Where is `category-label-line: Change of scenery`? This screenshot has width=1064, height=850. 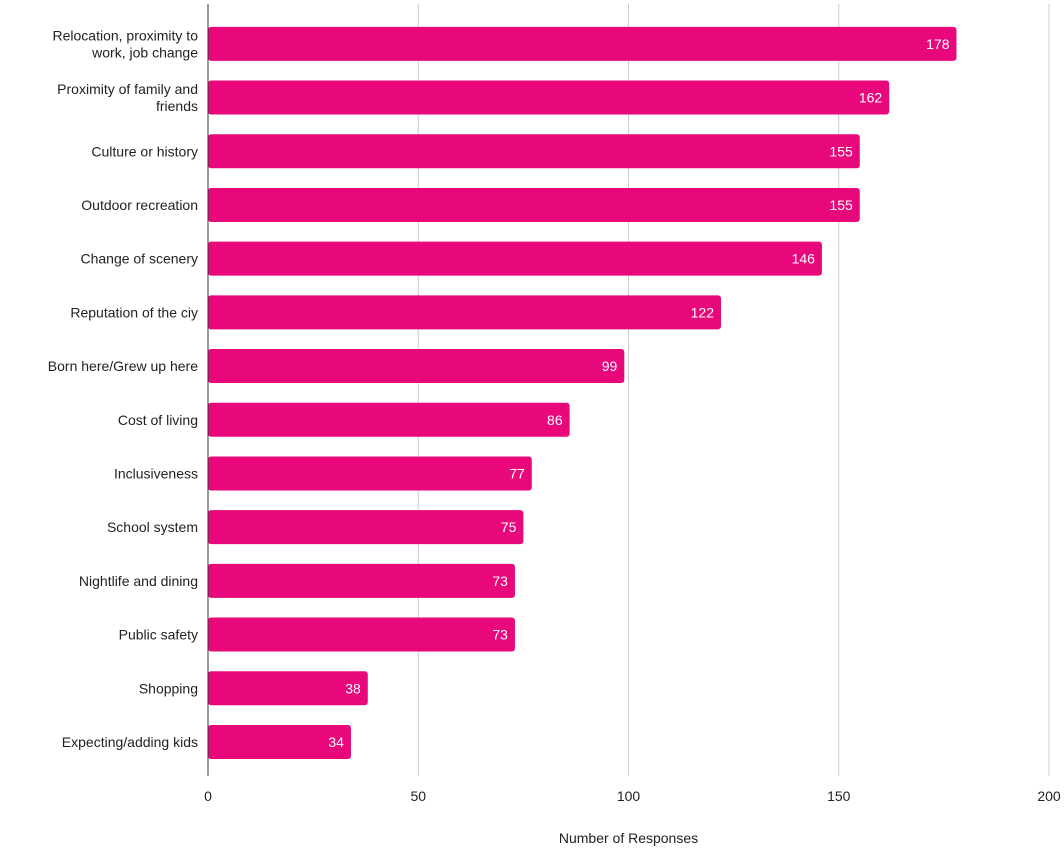 category-label-line: Change of scenery is located at coordinates (139, 259).